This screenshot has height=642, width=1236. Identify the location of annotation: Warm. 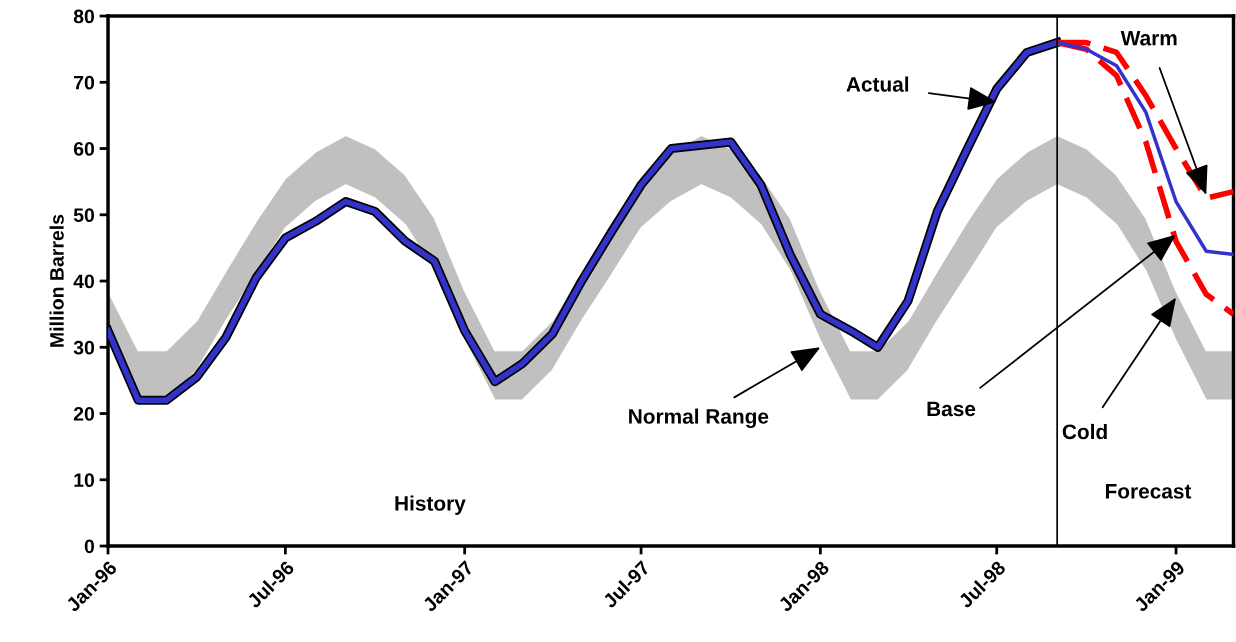
(1148, 38).